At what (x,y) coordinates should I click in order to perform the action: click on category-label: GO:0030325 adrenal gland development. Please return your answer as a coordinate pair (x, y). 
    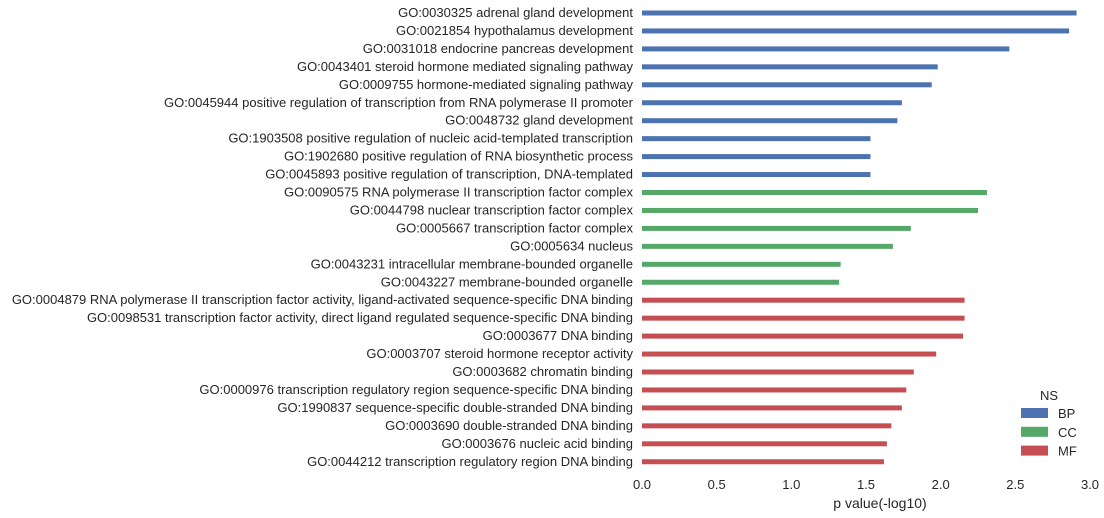
    Looking at the image, I should click on (515, 12).